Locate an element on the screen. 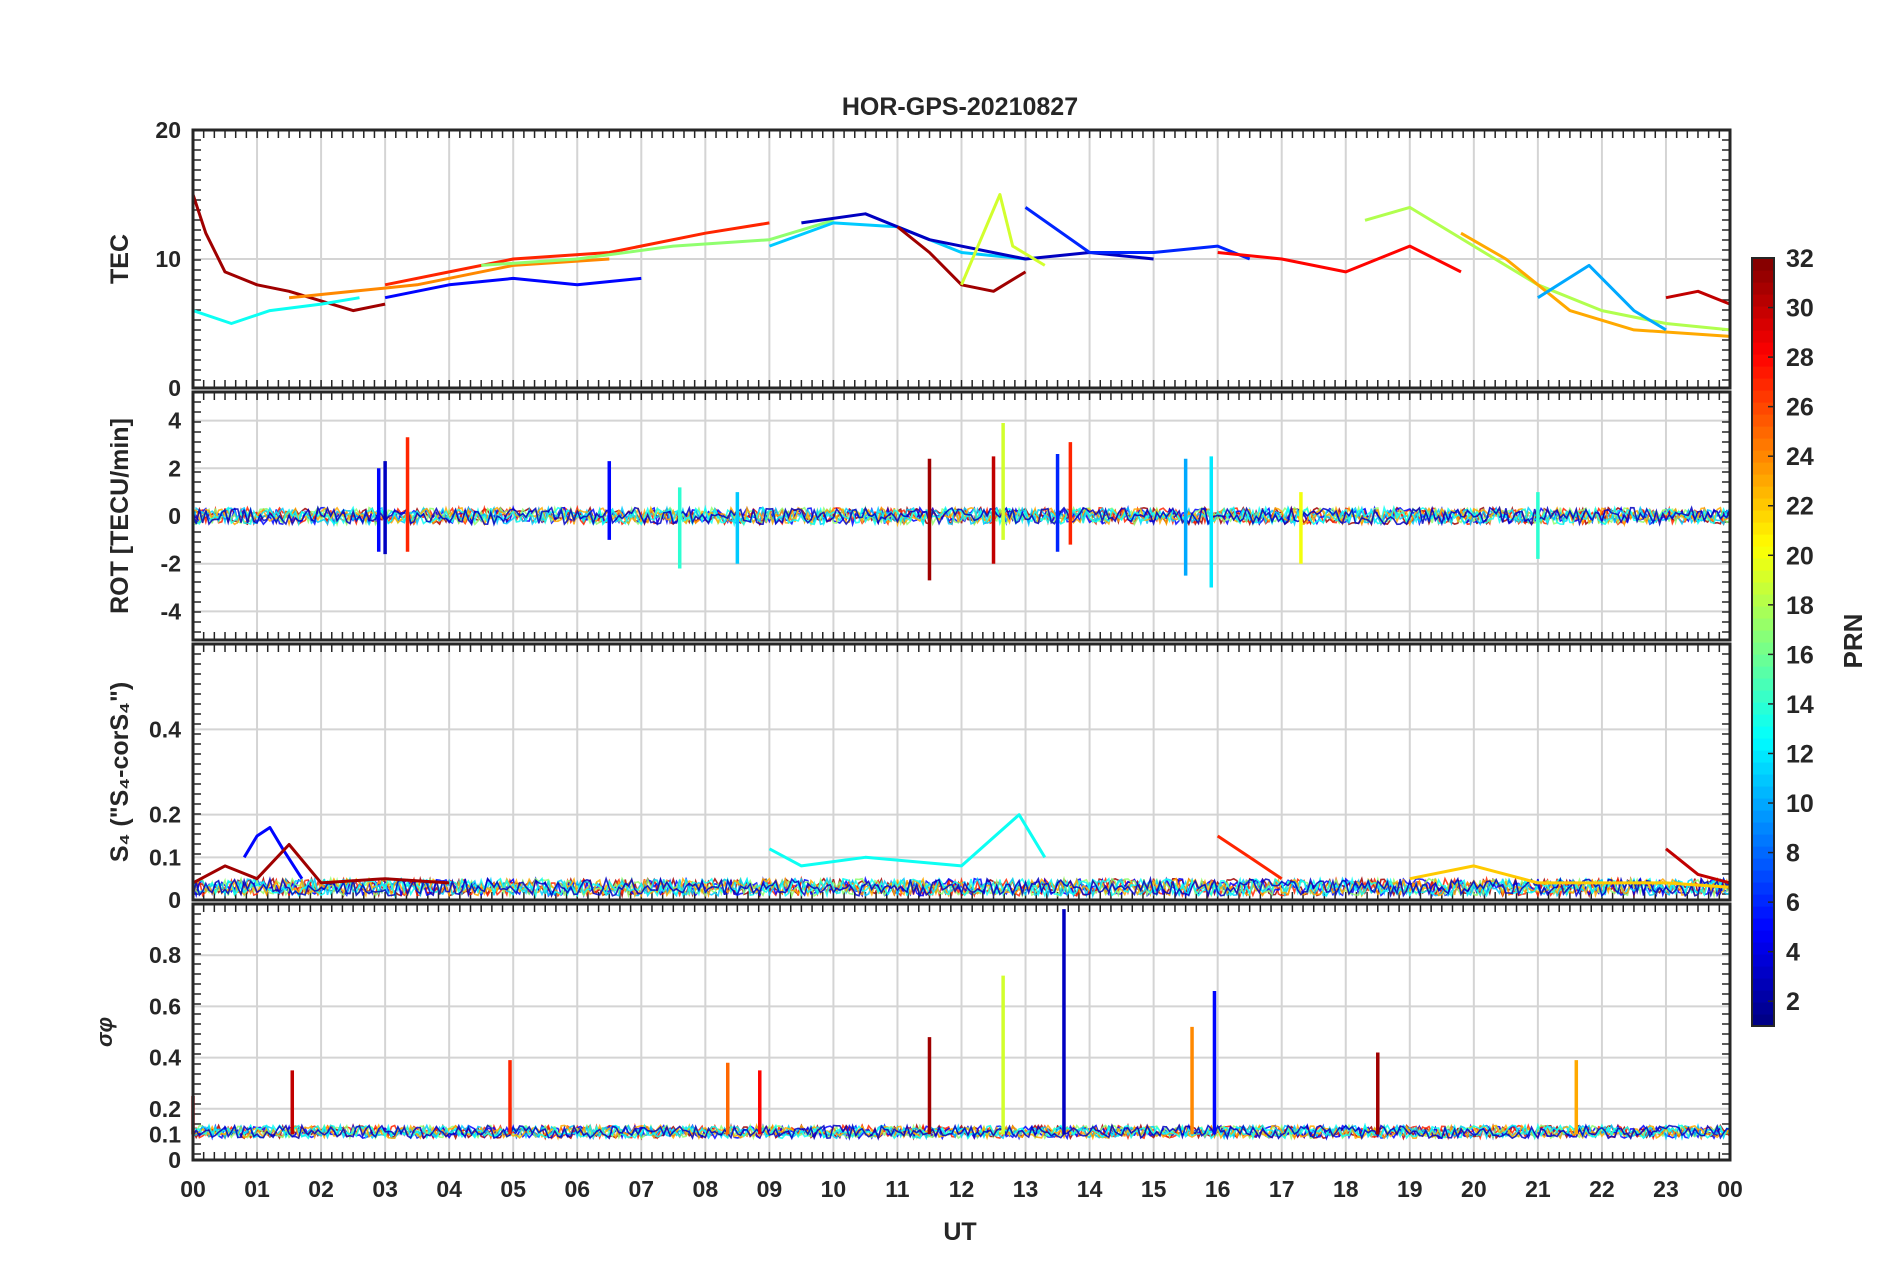 Image resolution: width=1902 pixels, height=1272 pixels. s4-y-tick-label: 0.4 is located at coordinates (165, 729).